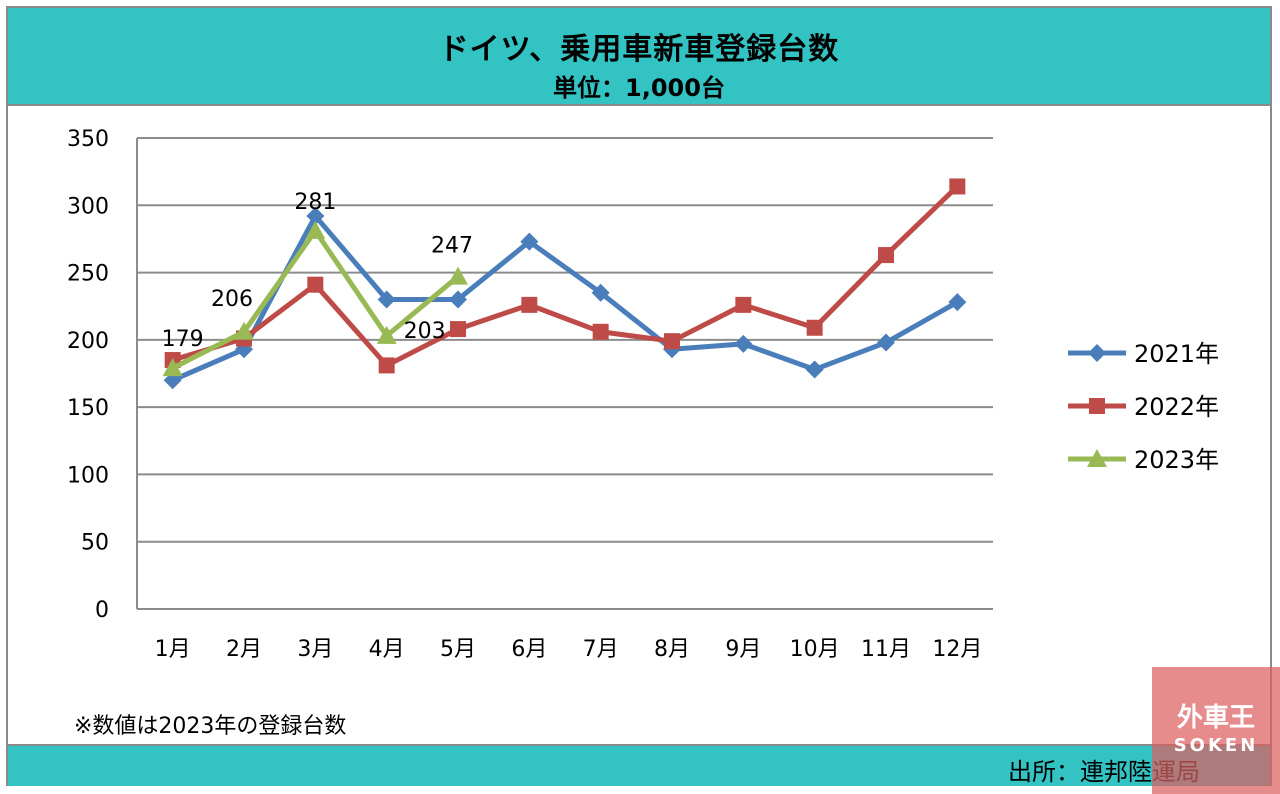  I want to click on x-tick-label: 8月, so click(672, 649).